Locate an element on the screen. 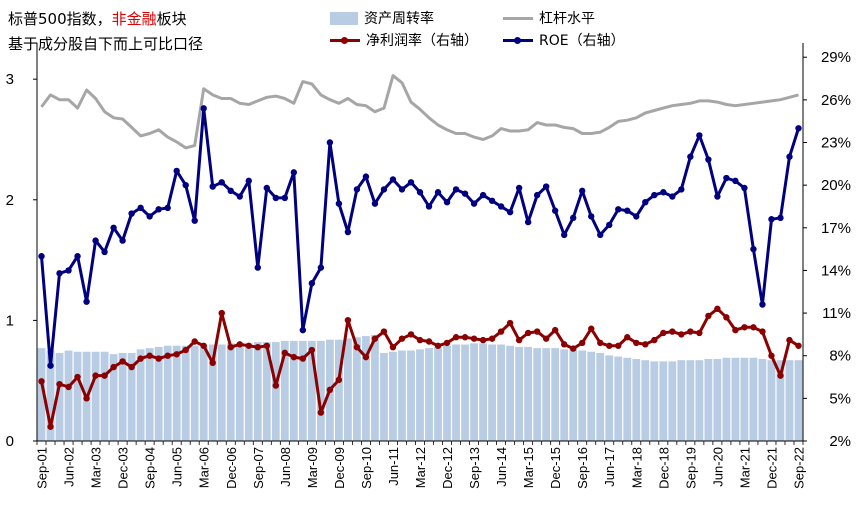 Image resolution: width=859 pixels, height=525 pixels. right-tick-label: 29% is located at coordinates (836, 57).